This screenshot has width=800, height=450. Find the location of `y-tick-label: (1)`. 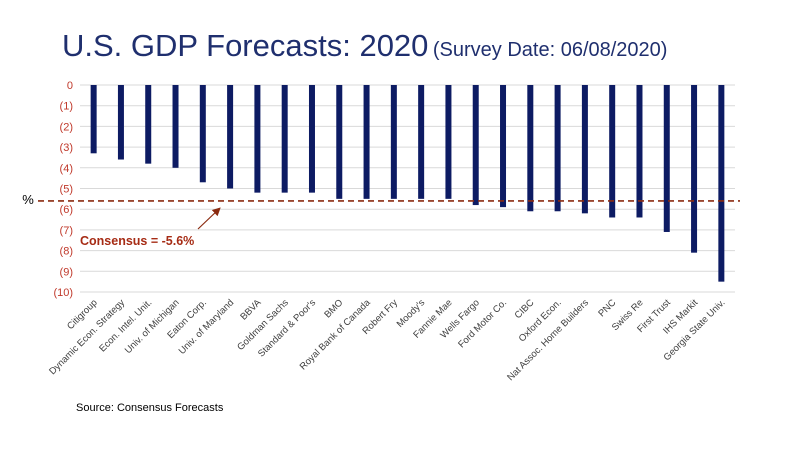

y-tick-label: (1) is located at coordinates (66, 107).